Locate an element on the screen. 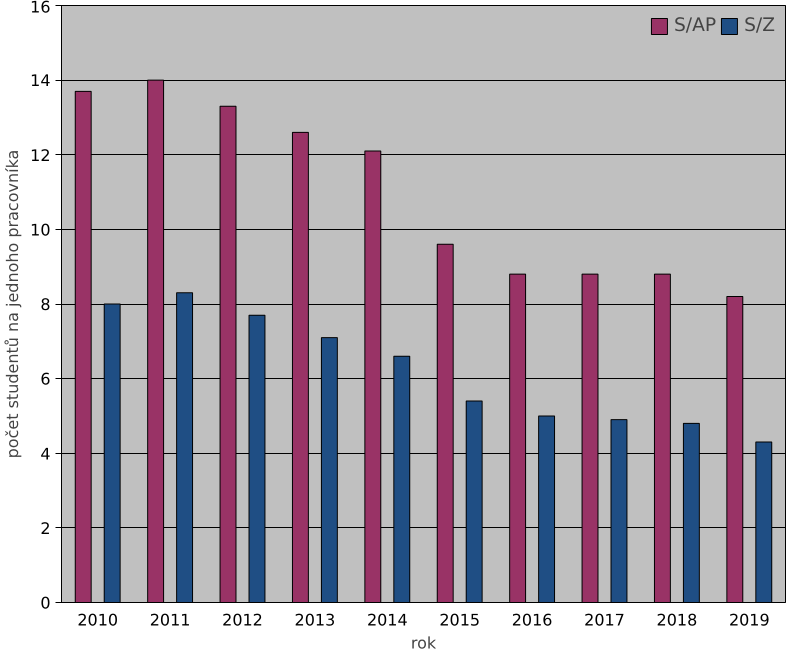 The image size is (811, 660). x-tick-label: 2017 is located at coordinates (604, 620).